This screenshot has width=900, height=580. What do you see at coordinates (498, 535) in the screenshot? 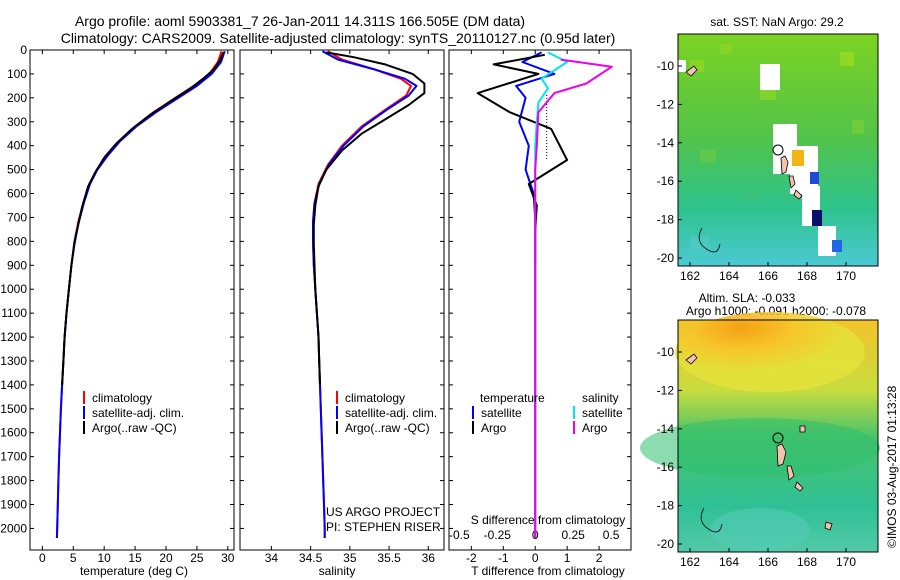
I see `x-tick-top-label: -0.25` at bounding box center [498, 535].